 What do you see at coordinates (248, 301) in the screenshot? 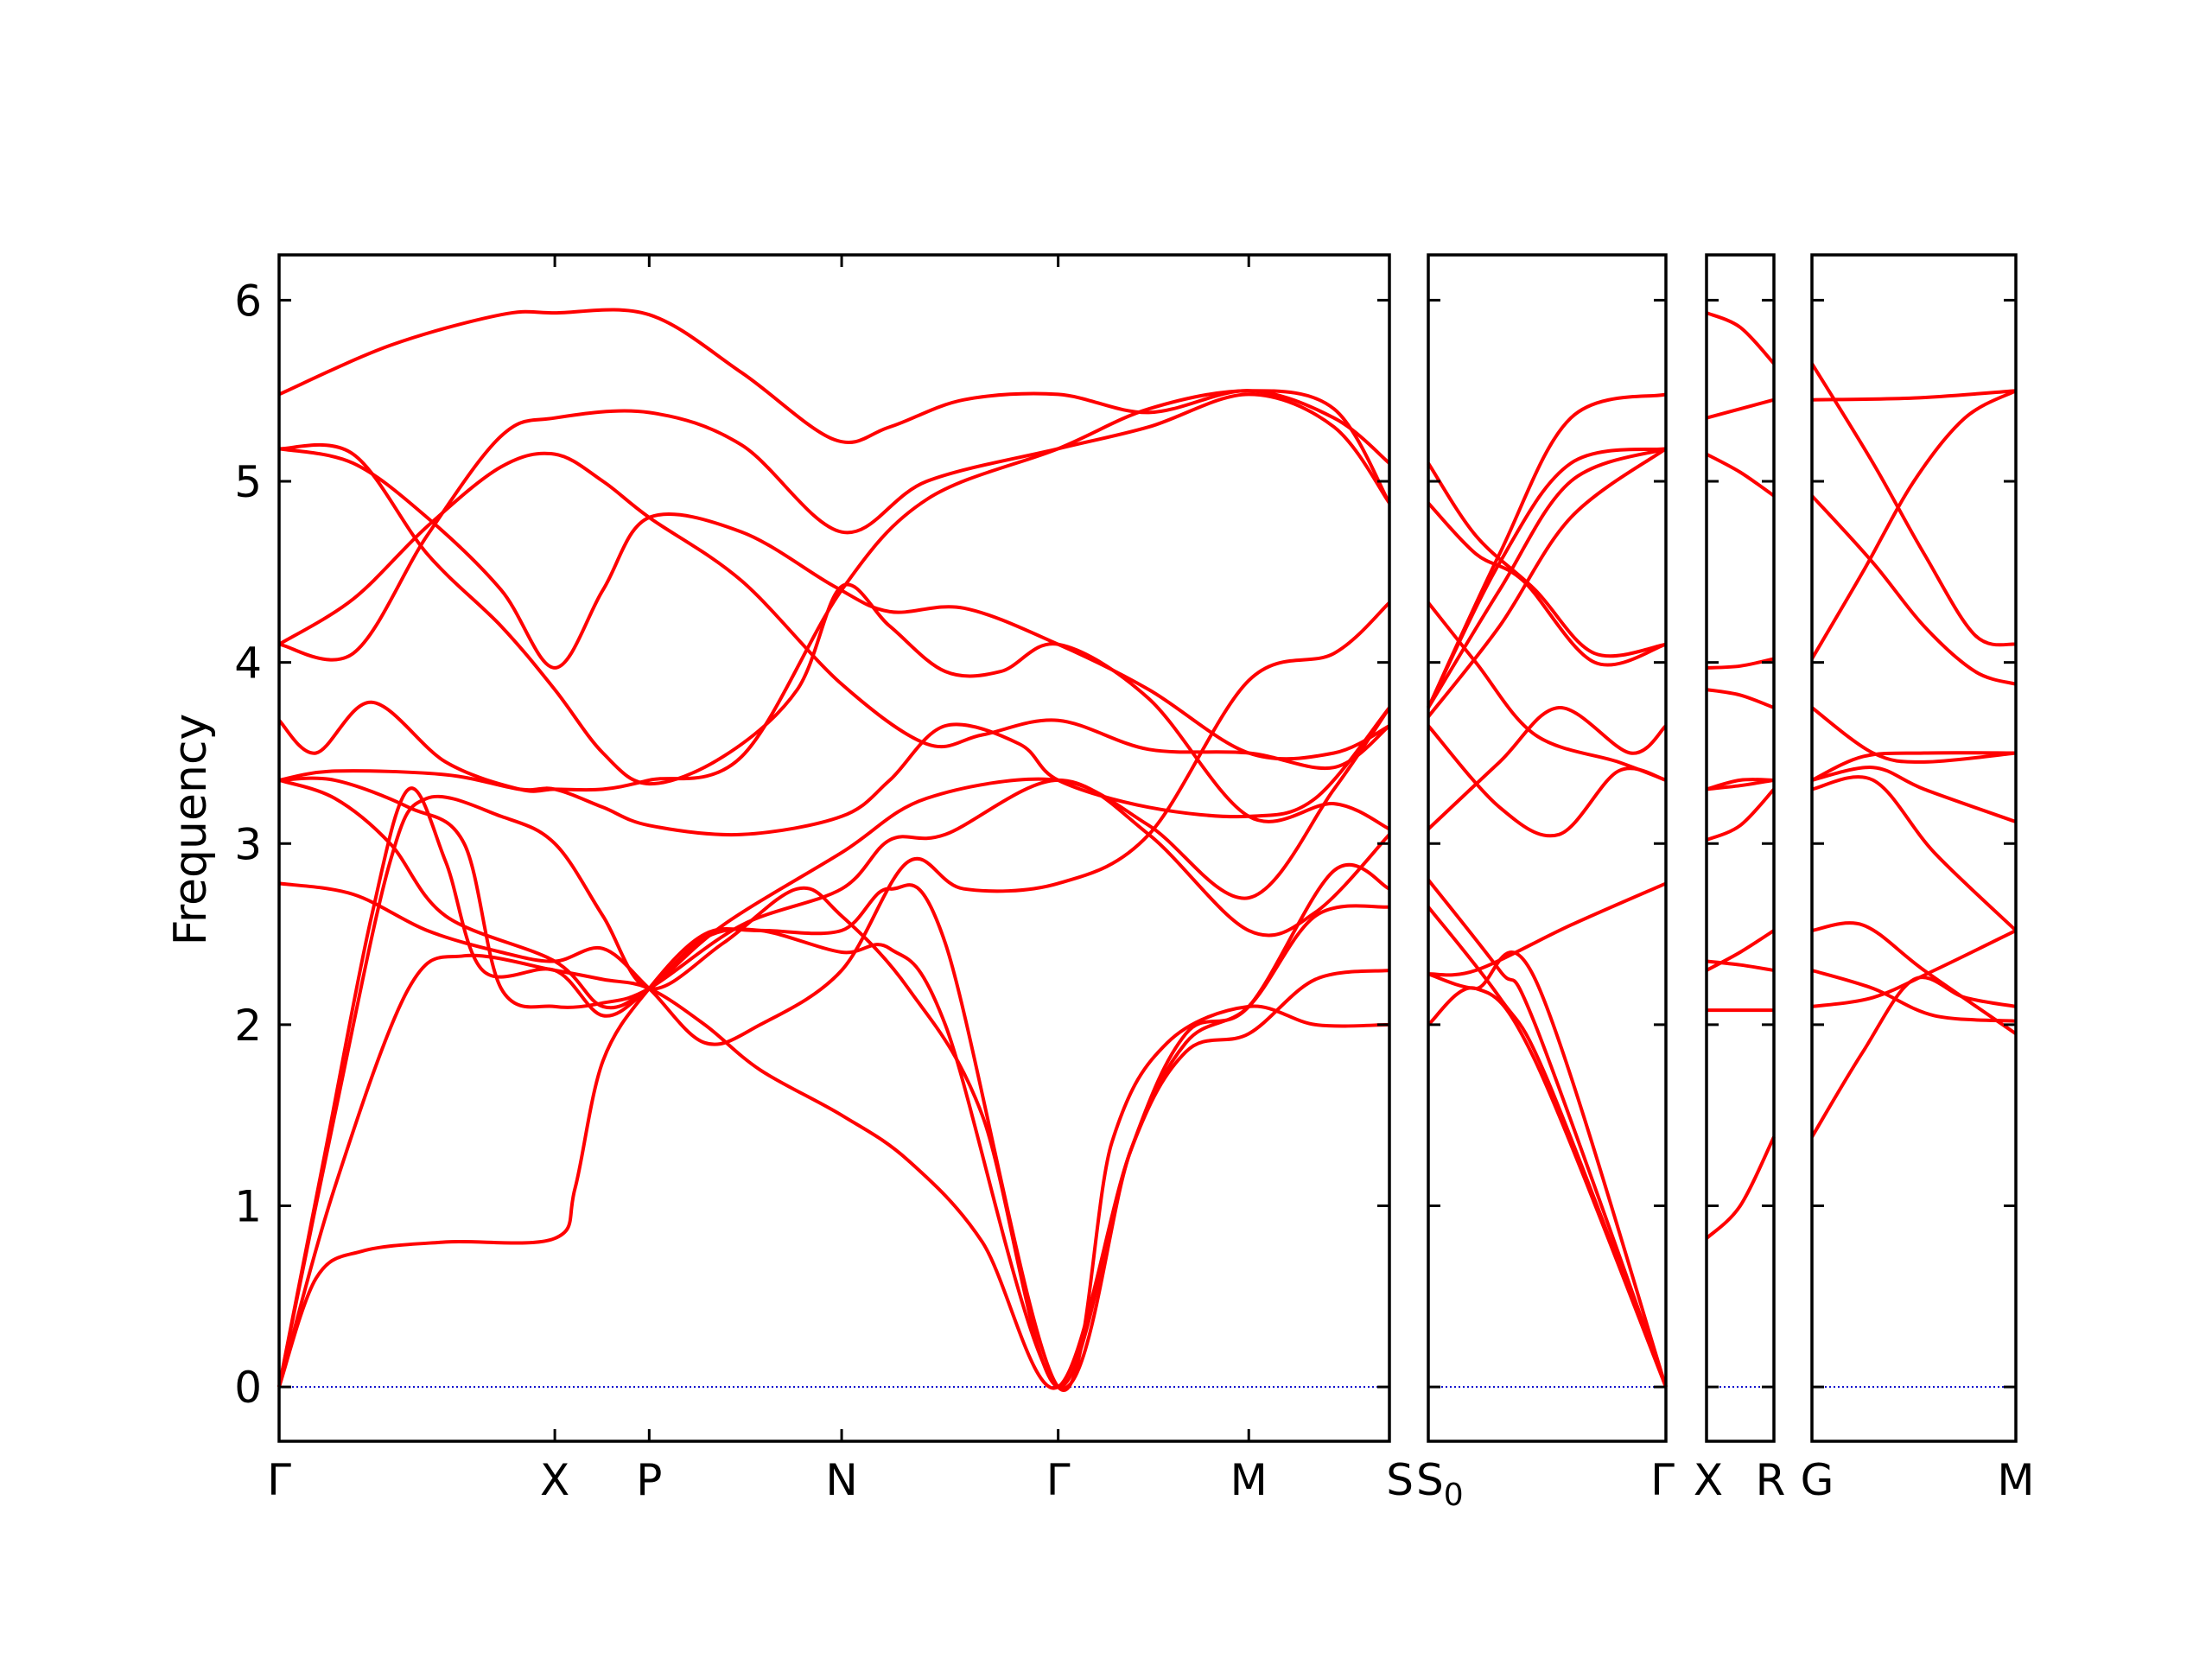
I see `y-tick-label: 6` at bounding box center [248, 301].